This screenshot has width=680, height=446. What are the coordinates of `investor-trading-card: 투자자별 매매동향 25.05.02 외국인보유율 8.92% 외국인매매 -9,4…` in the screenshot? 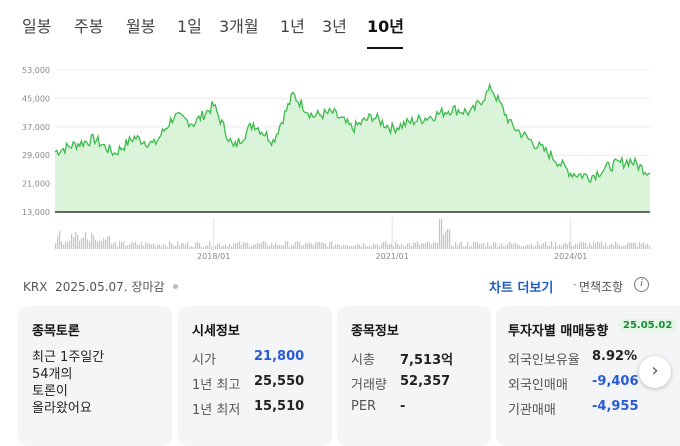 It's located at (588, 376).